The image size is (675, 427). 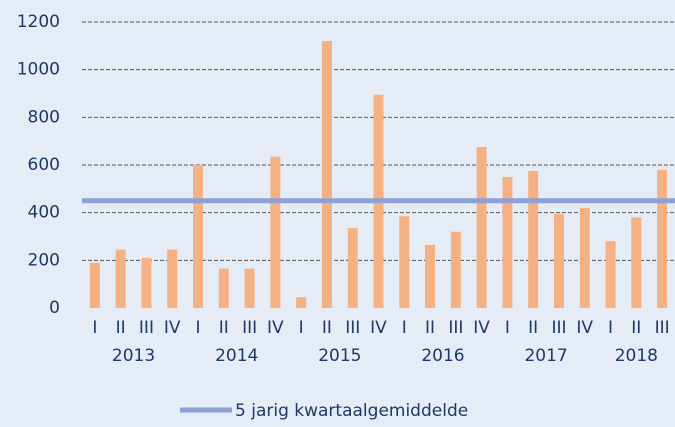 I want to click on y-tick-label: 800, so click(x=44, y=117).